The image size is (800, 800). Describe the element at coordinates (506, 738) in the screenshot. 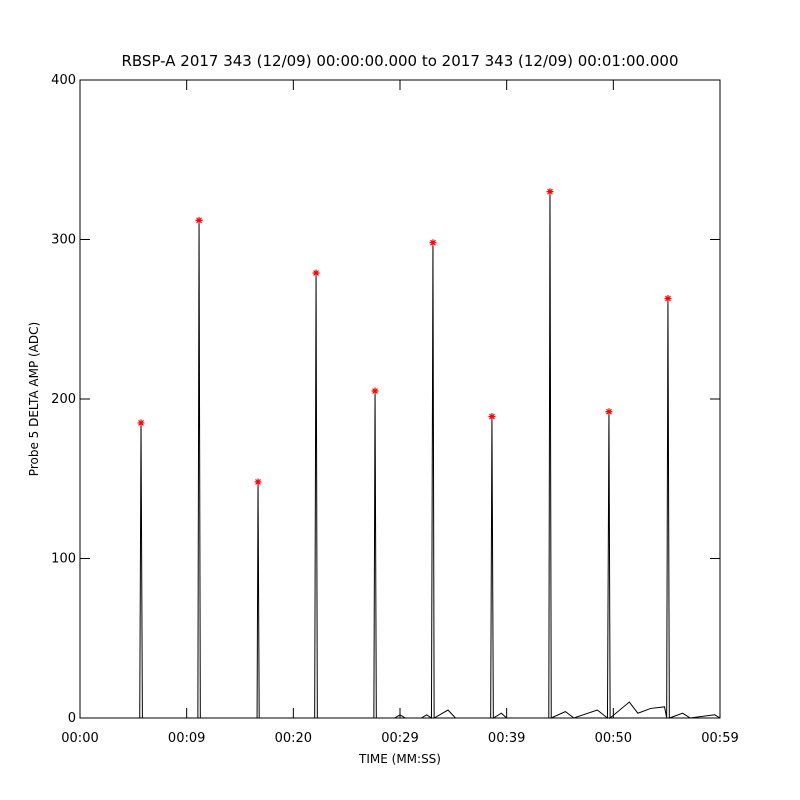

I see `x-tick-label: 00:39` at that location.